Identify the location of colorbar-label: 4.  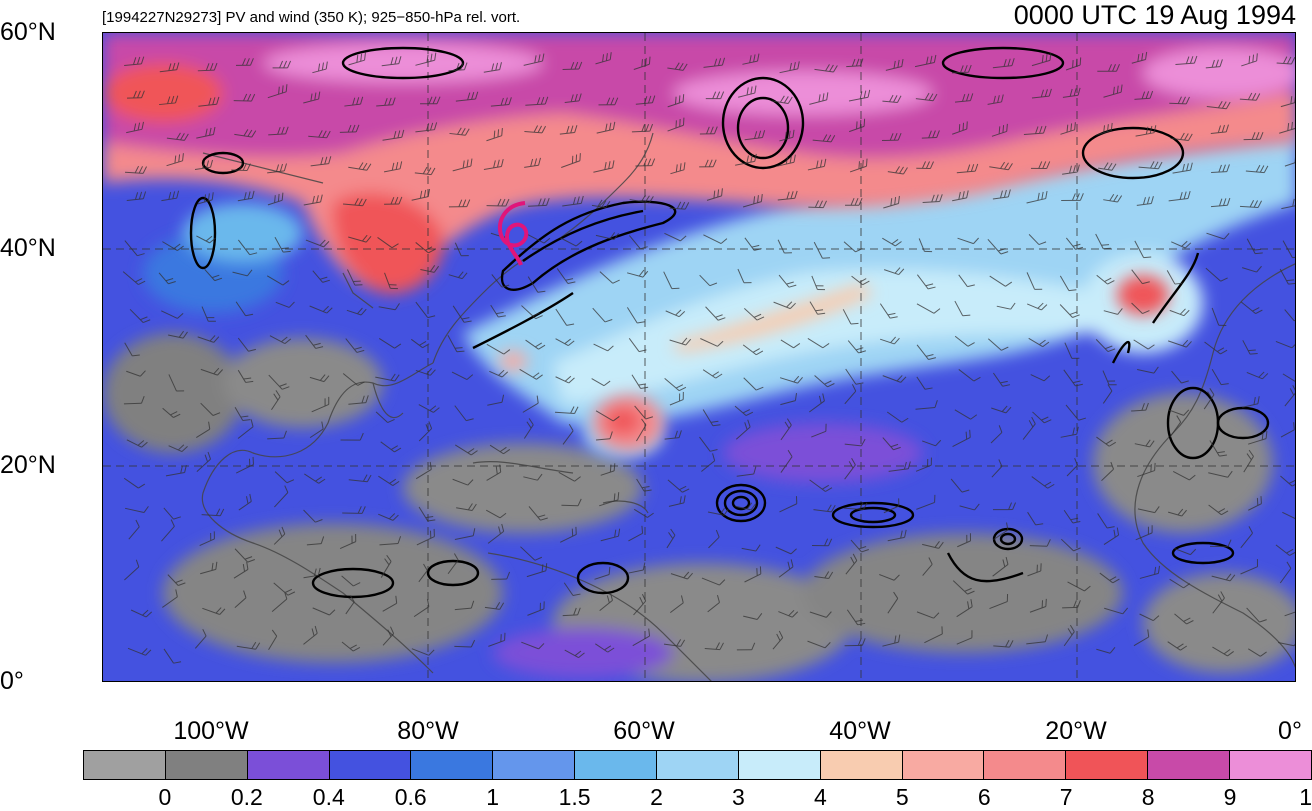
(820, 797).